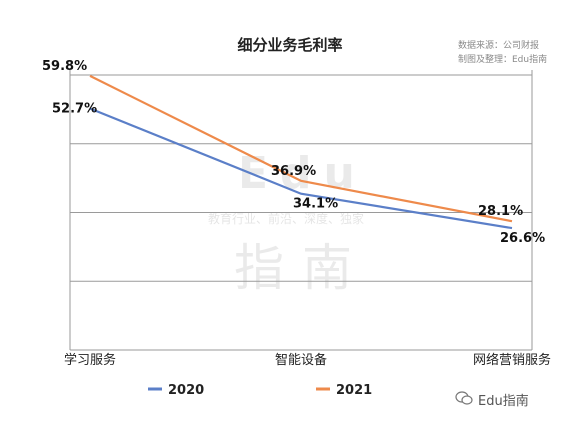  I want to click on data-label: 36.9%, so click(293, 171).